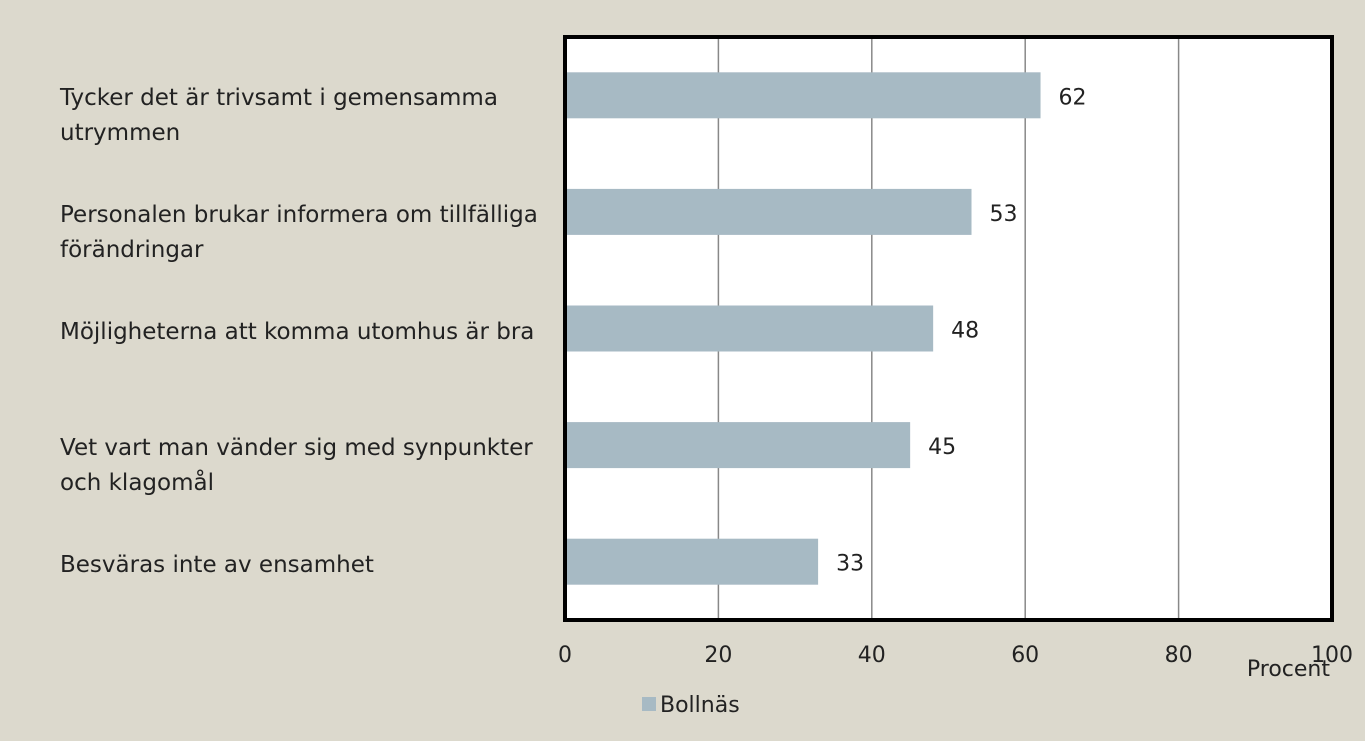  Describe the element at coordinates (649, 704) in the screenshot. I see `legend-swatch` at that location.